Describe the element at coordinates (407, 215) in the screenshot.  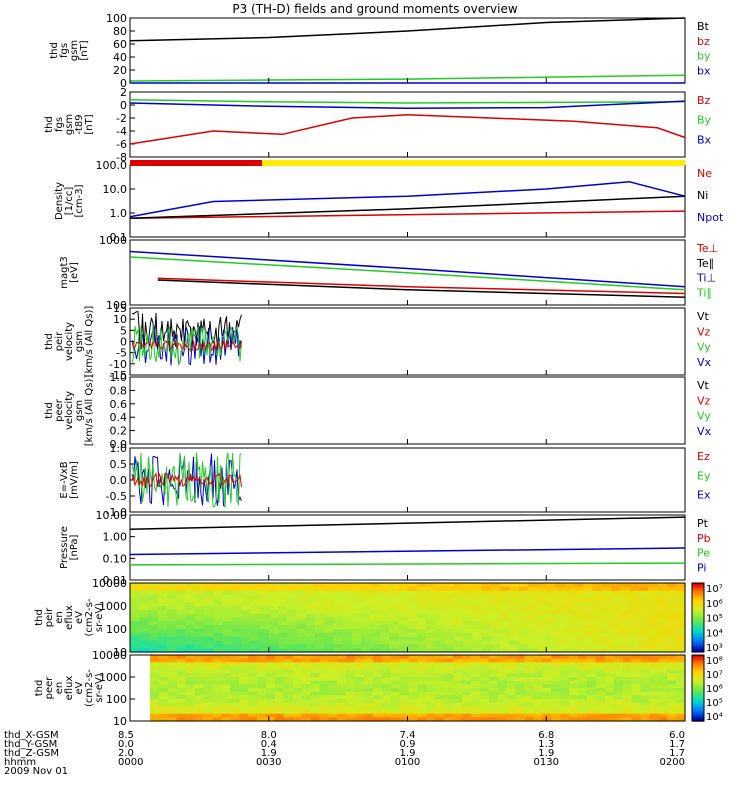
I see `series-Ne` at that location.